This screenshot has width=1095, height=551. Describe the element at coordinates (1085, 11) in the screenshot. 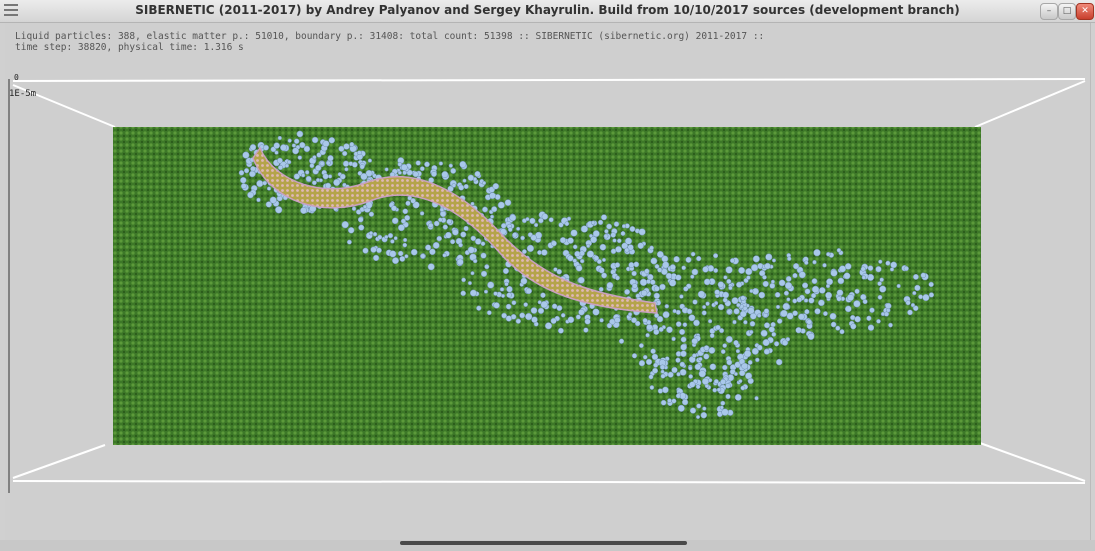

I see `close-icon: ✕` at that location.